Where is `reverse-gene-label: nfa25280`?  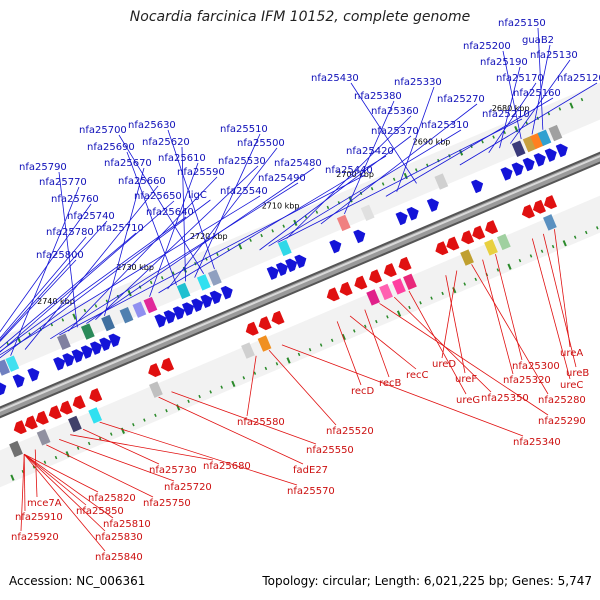 reverse-gene-label: nfa25280 is located at coordinates (562, 400).